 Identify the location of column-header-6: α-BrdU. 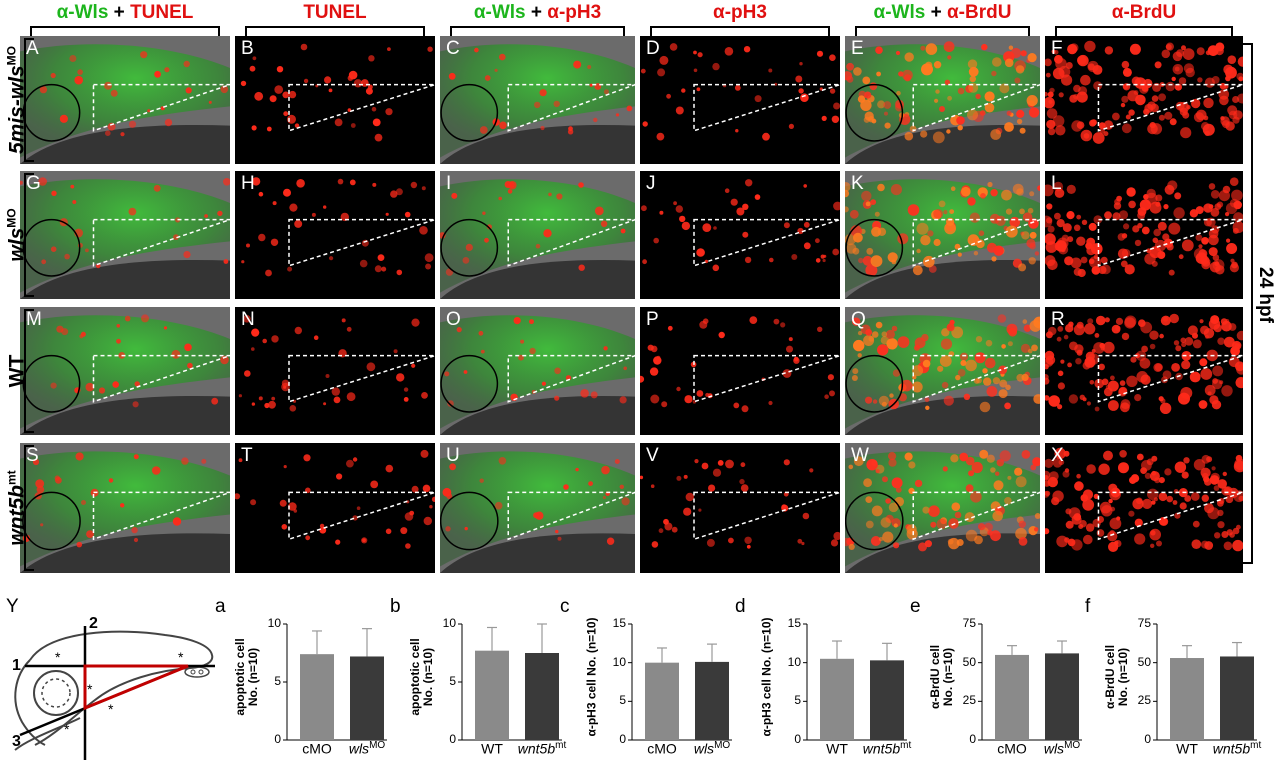
(1144, 19).